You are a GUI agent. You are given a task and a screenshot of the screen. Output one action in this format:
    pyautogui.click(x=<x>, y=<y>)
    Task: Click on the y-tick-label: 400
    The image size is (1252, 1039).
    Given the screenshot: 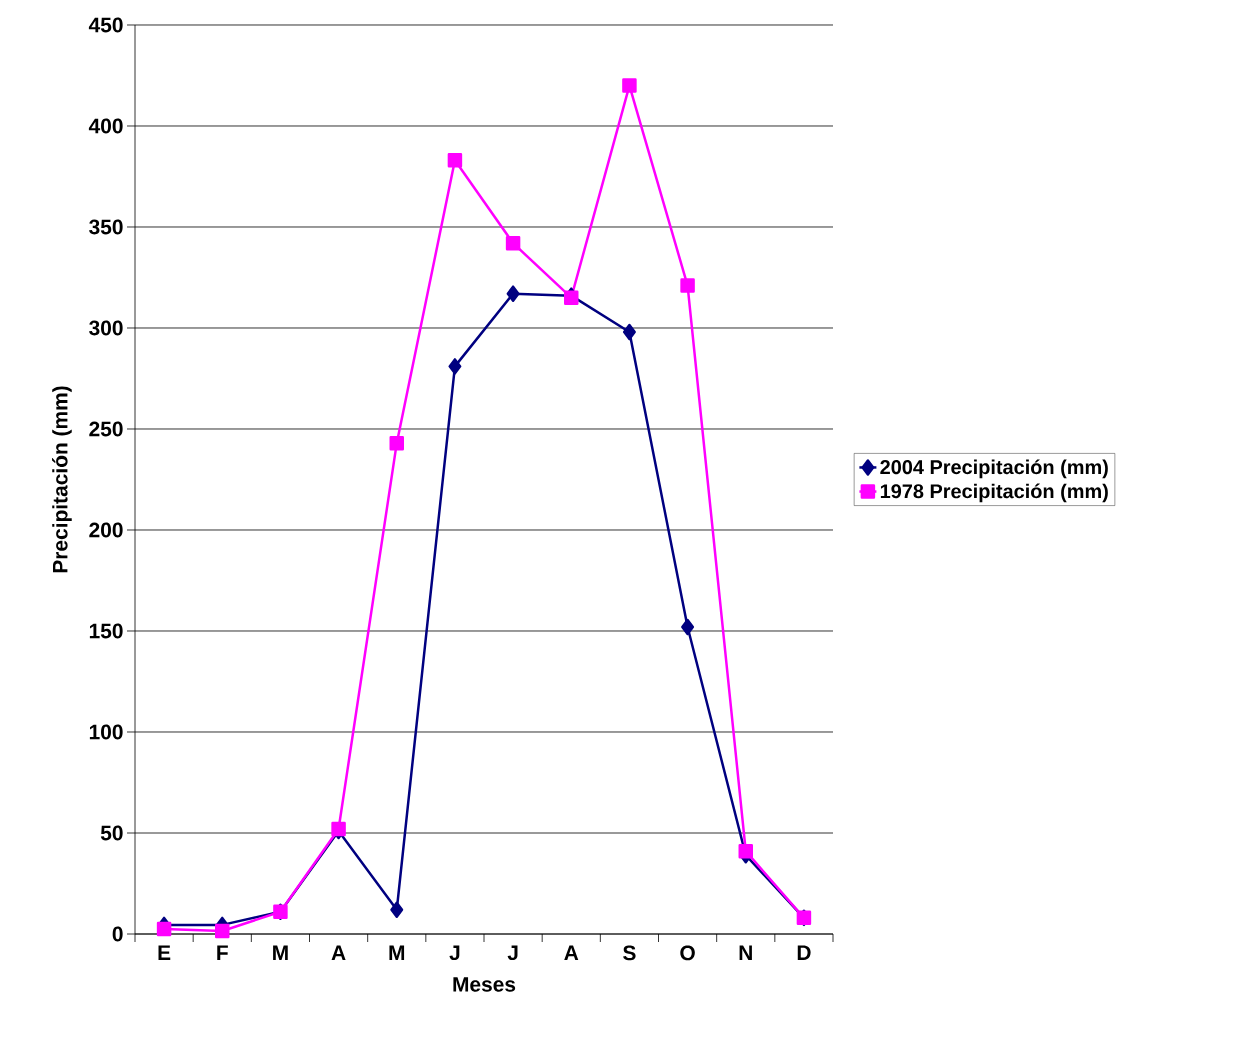 What is the action you would take?
    pyautogui.click(x=105, y=126)
    